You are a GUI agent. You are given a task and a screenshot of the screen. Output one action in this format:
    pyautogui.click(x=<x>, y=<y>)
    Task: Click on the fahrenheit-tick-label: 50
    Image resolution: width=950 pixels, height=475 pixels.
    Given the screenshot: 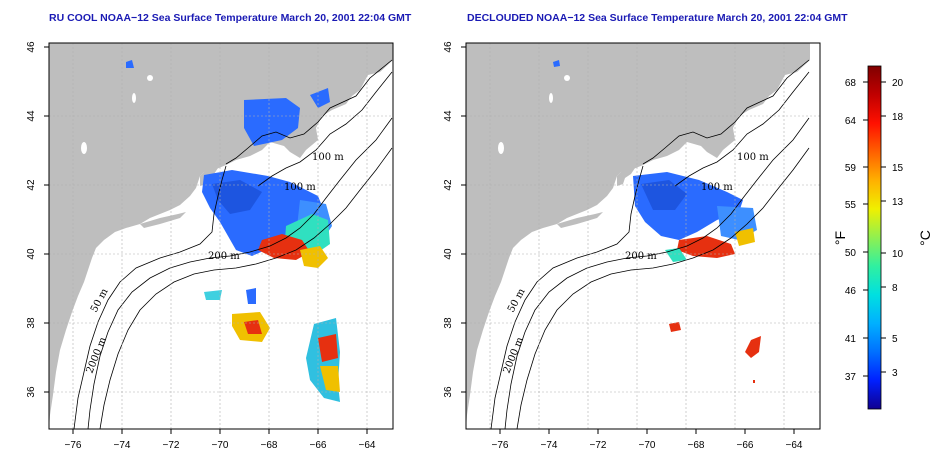 What is the action you would take?
    pyautogui.click(x=851, y=253)
    